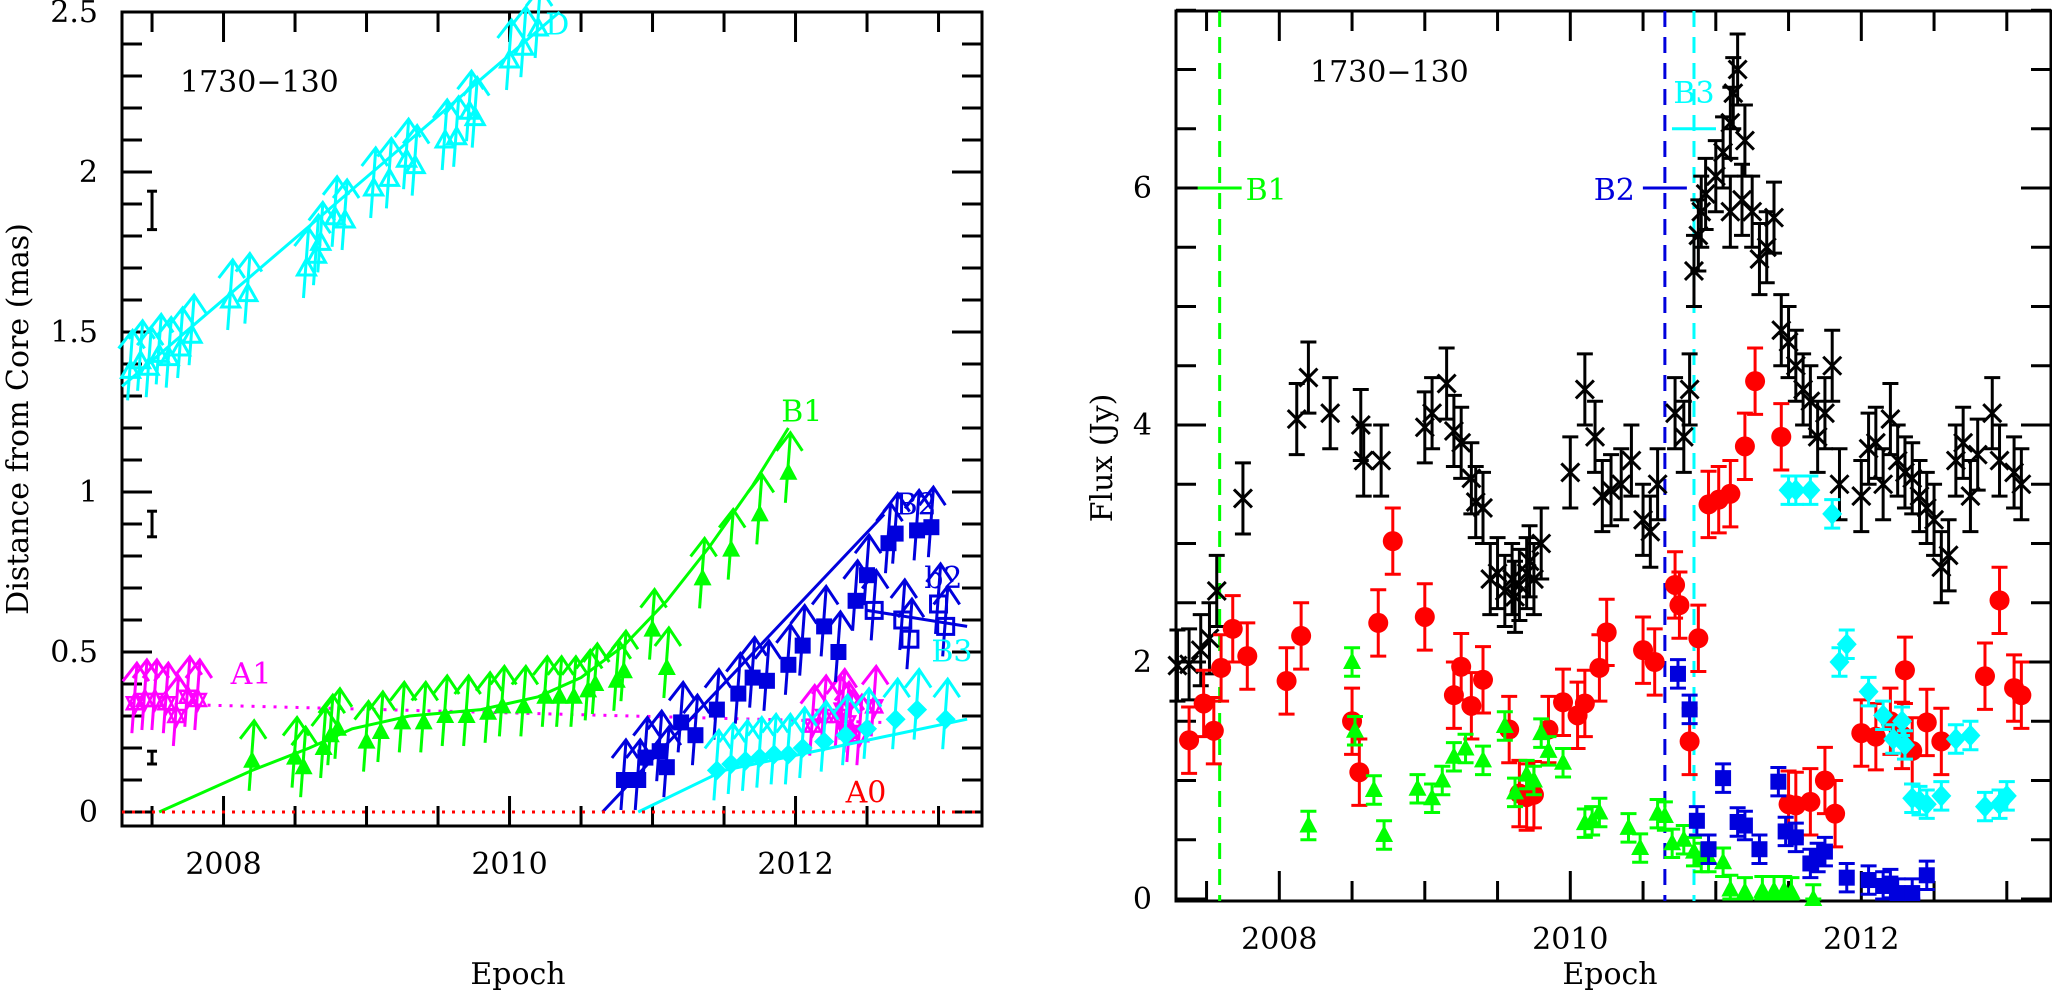  I want to click on left-xtick-label: 2008, so click(223, 864).